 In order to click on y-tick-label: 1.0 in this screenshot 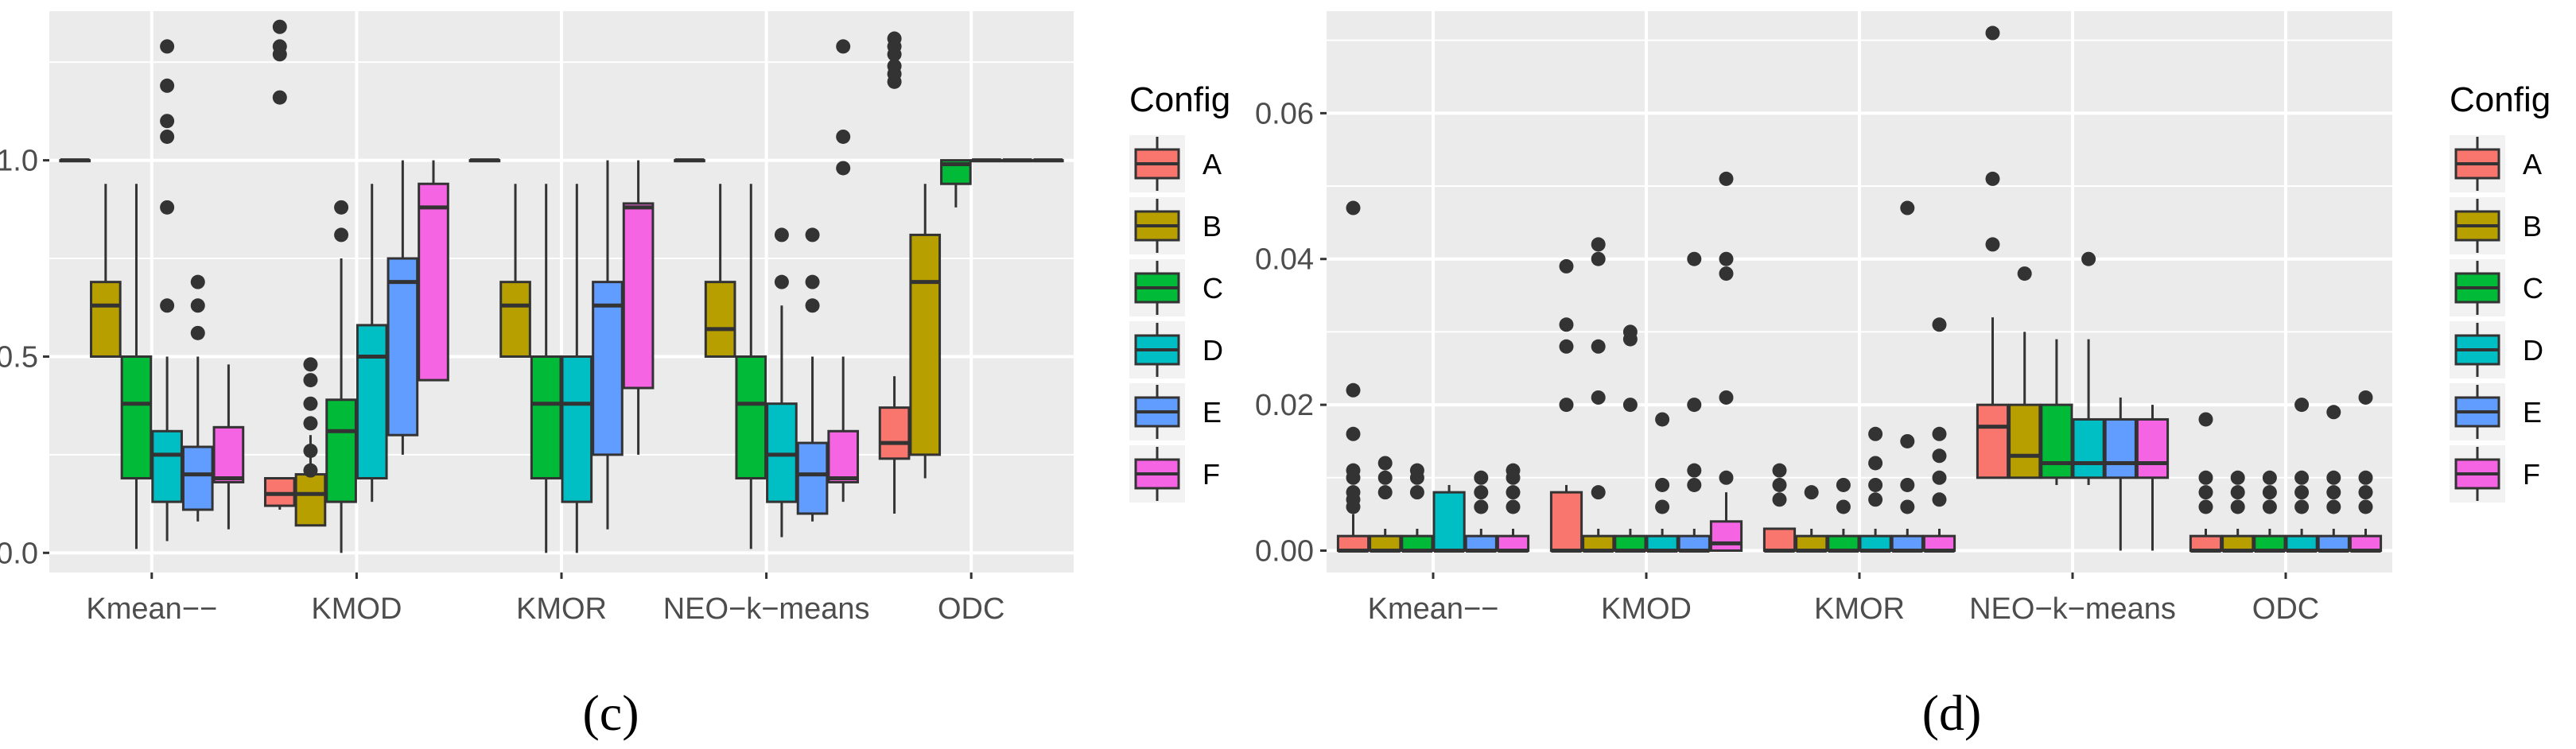, I will do `click(19, 161)`.